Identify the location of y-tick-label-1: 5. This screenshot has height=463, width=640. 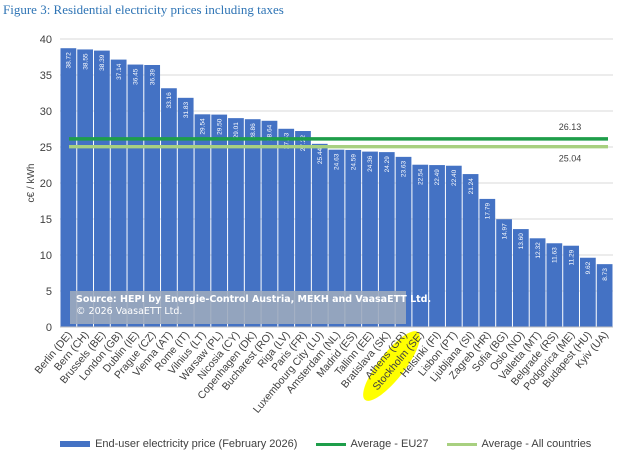
(49, 292).